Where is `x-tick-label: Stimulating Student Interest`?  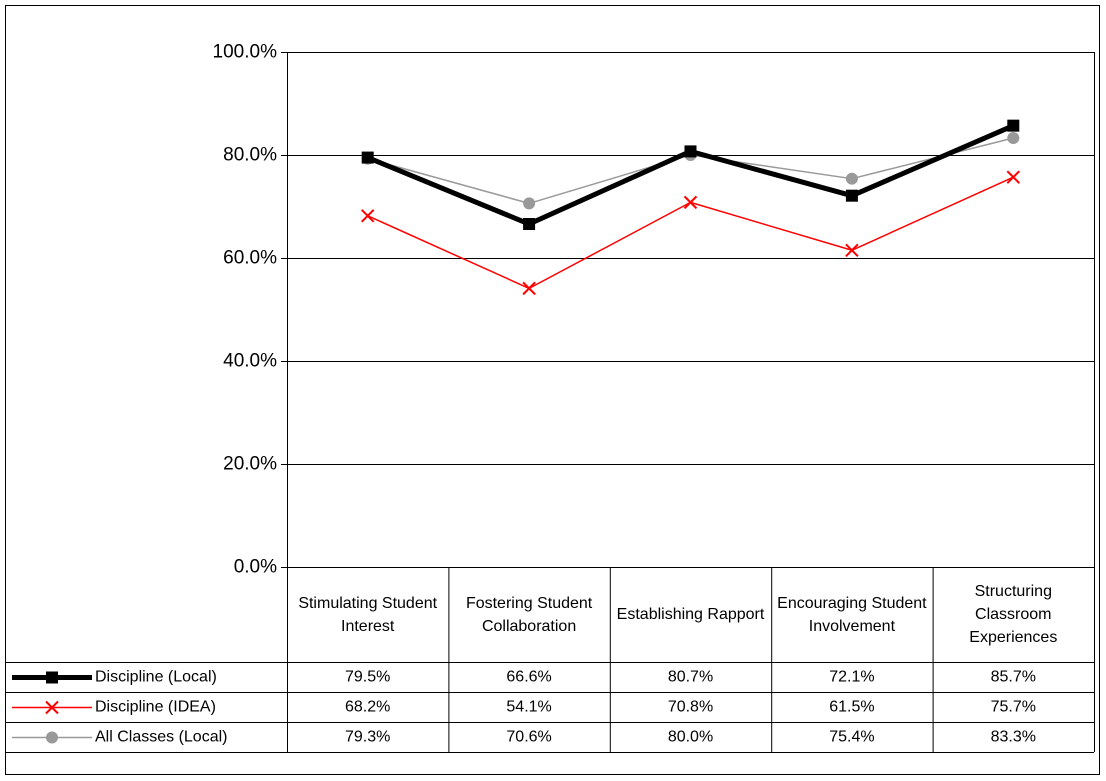
x-tick-label: Stimulating Student Interest is located at coordinates (368, 614).